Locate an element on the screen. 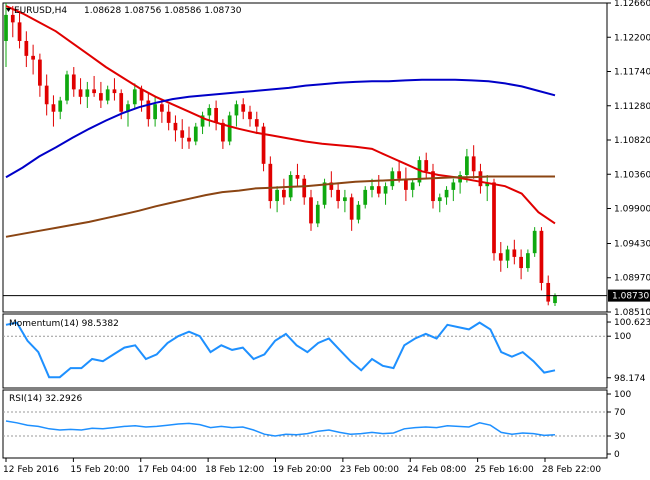  chart-title: EURUSD,H4 is located at coordinates (40, 11).